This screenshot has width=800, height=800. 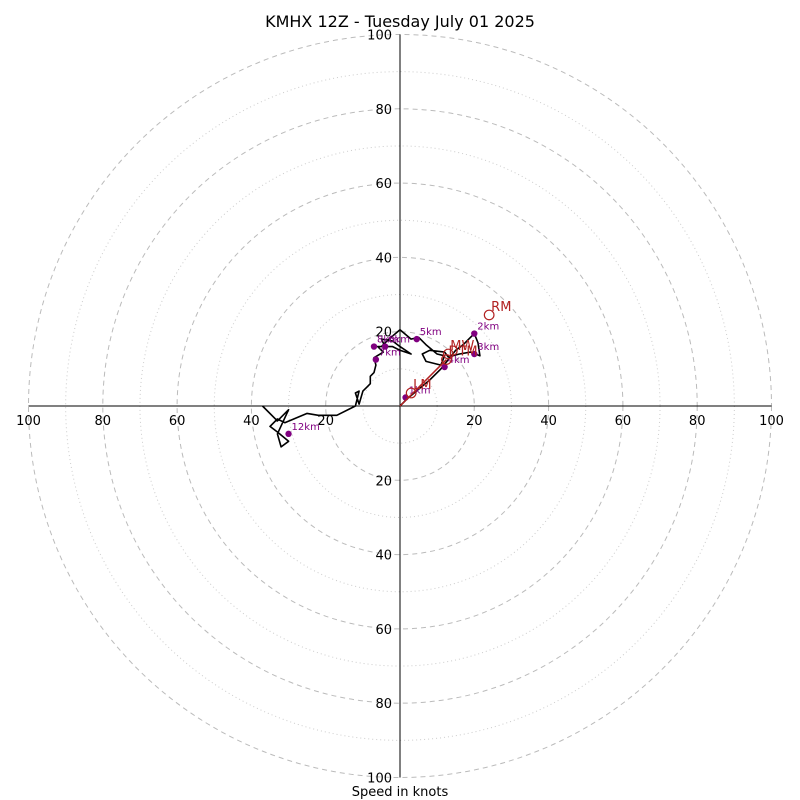 I want to click on height-marker-label-5km: 5km, so click(x=431, y=332).